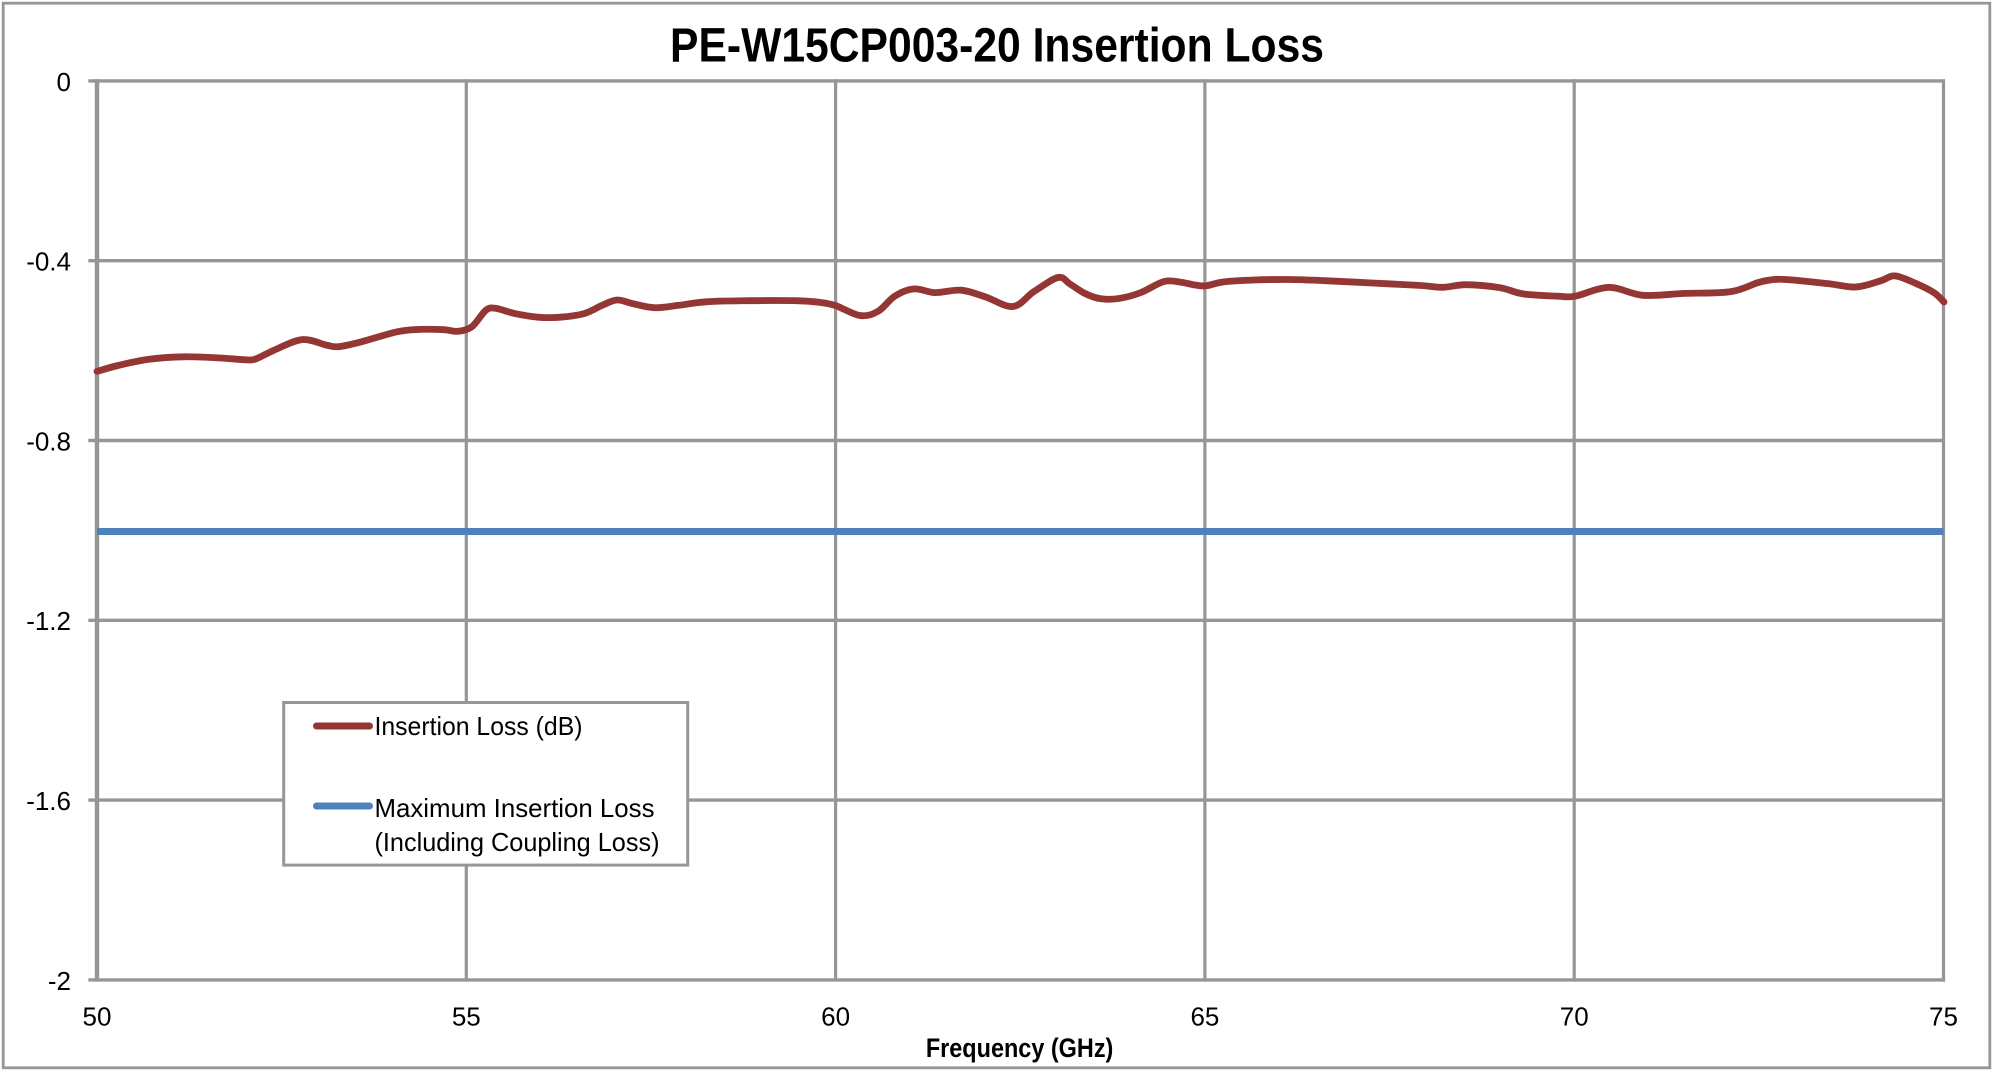 Image resolution: width=1993 pixels, height=1076 pixels. I want to click on svg-text: -1.6, so click(48, 801).